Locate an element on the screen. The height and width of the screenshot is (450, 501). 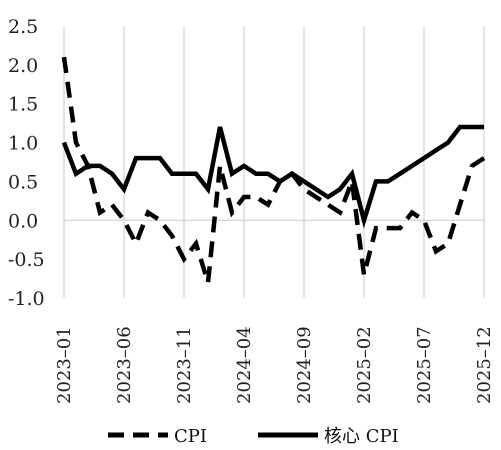
legend: CPI 核心 CPI is located at coordinates (253, 436).